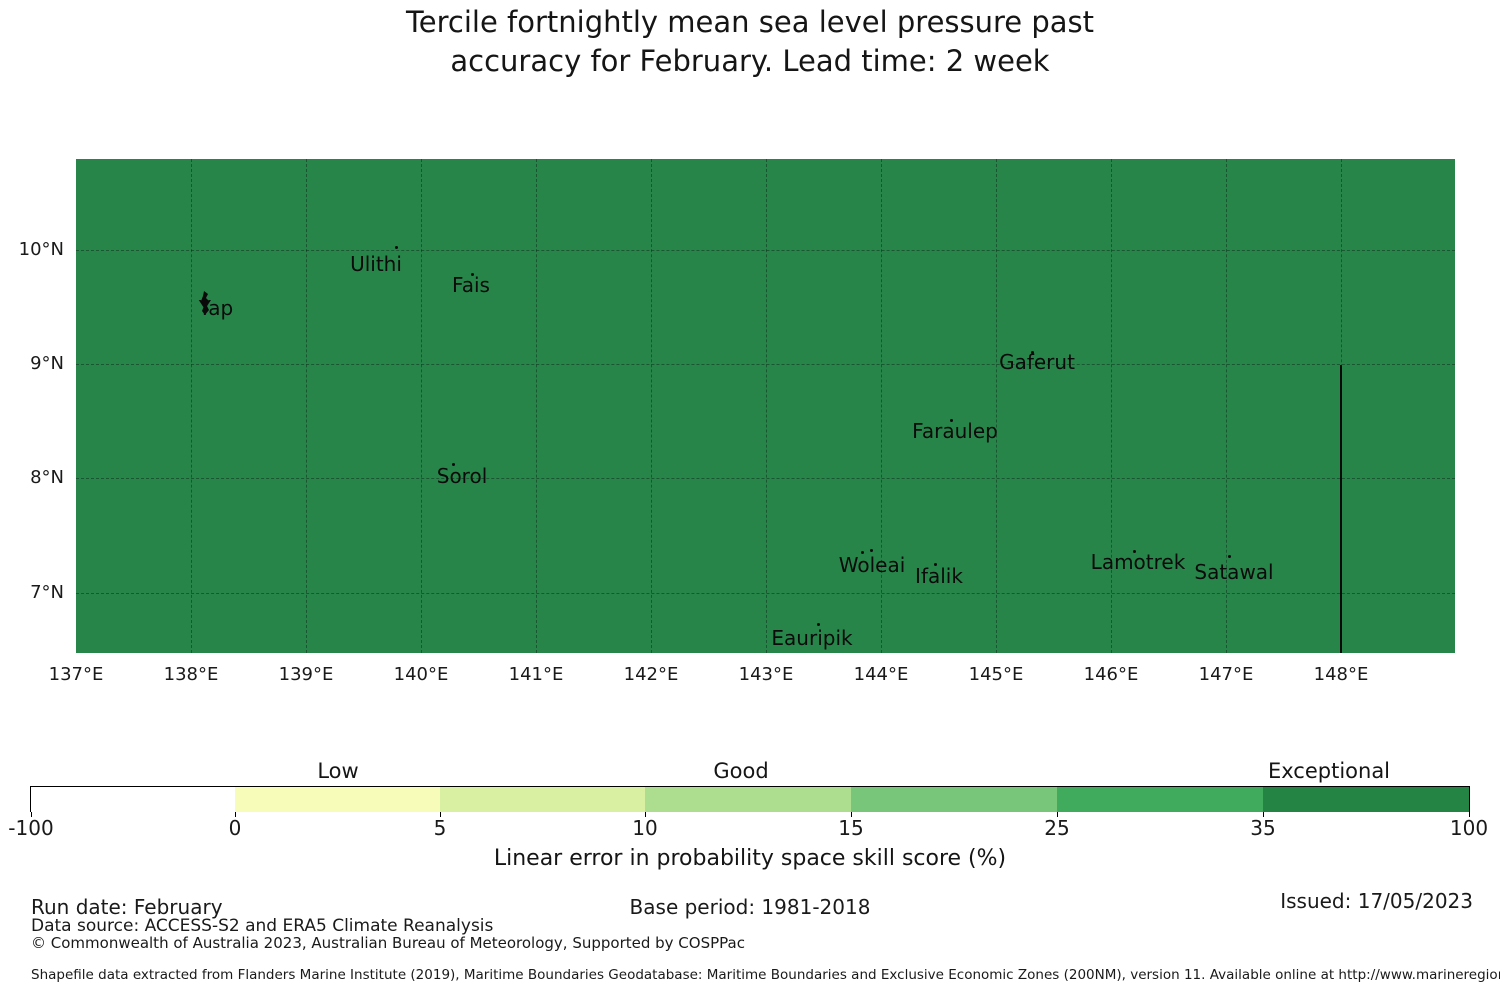  I want to click on island-dot-gaferut, so click(1032, 352).